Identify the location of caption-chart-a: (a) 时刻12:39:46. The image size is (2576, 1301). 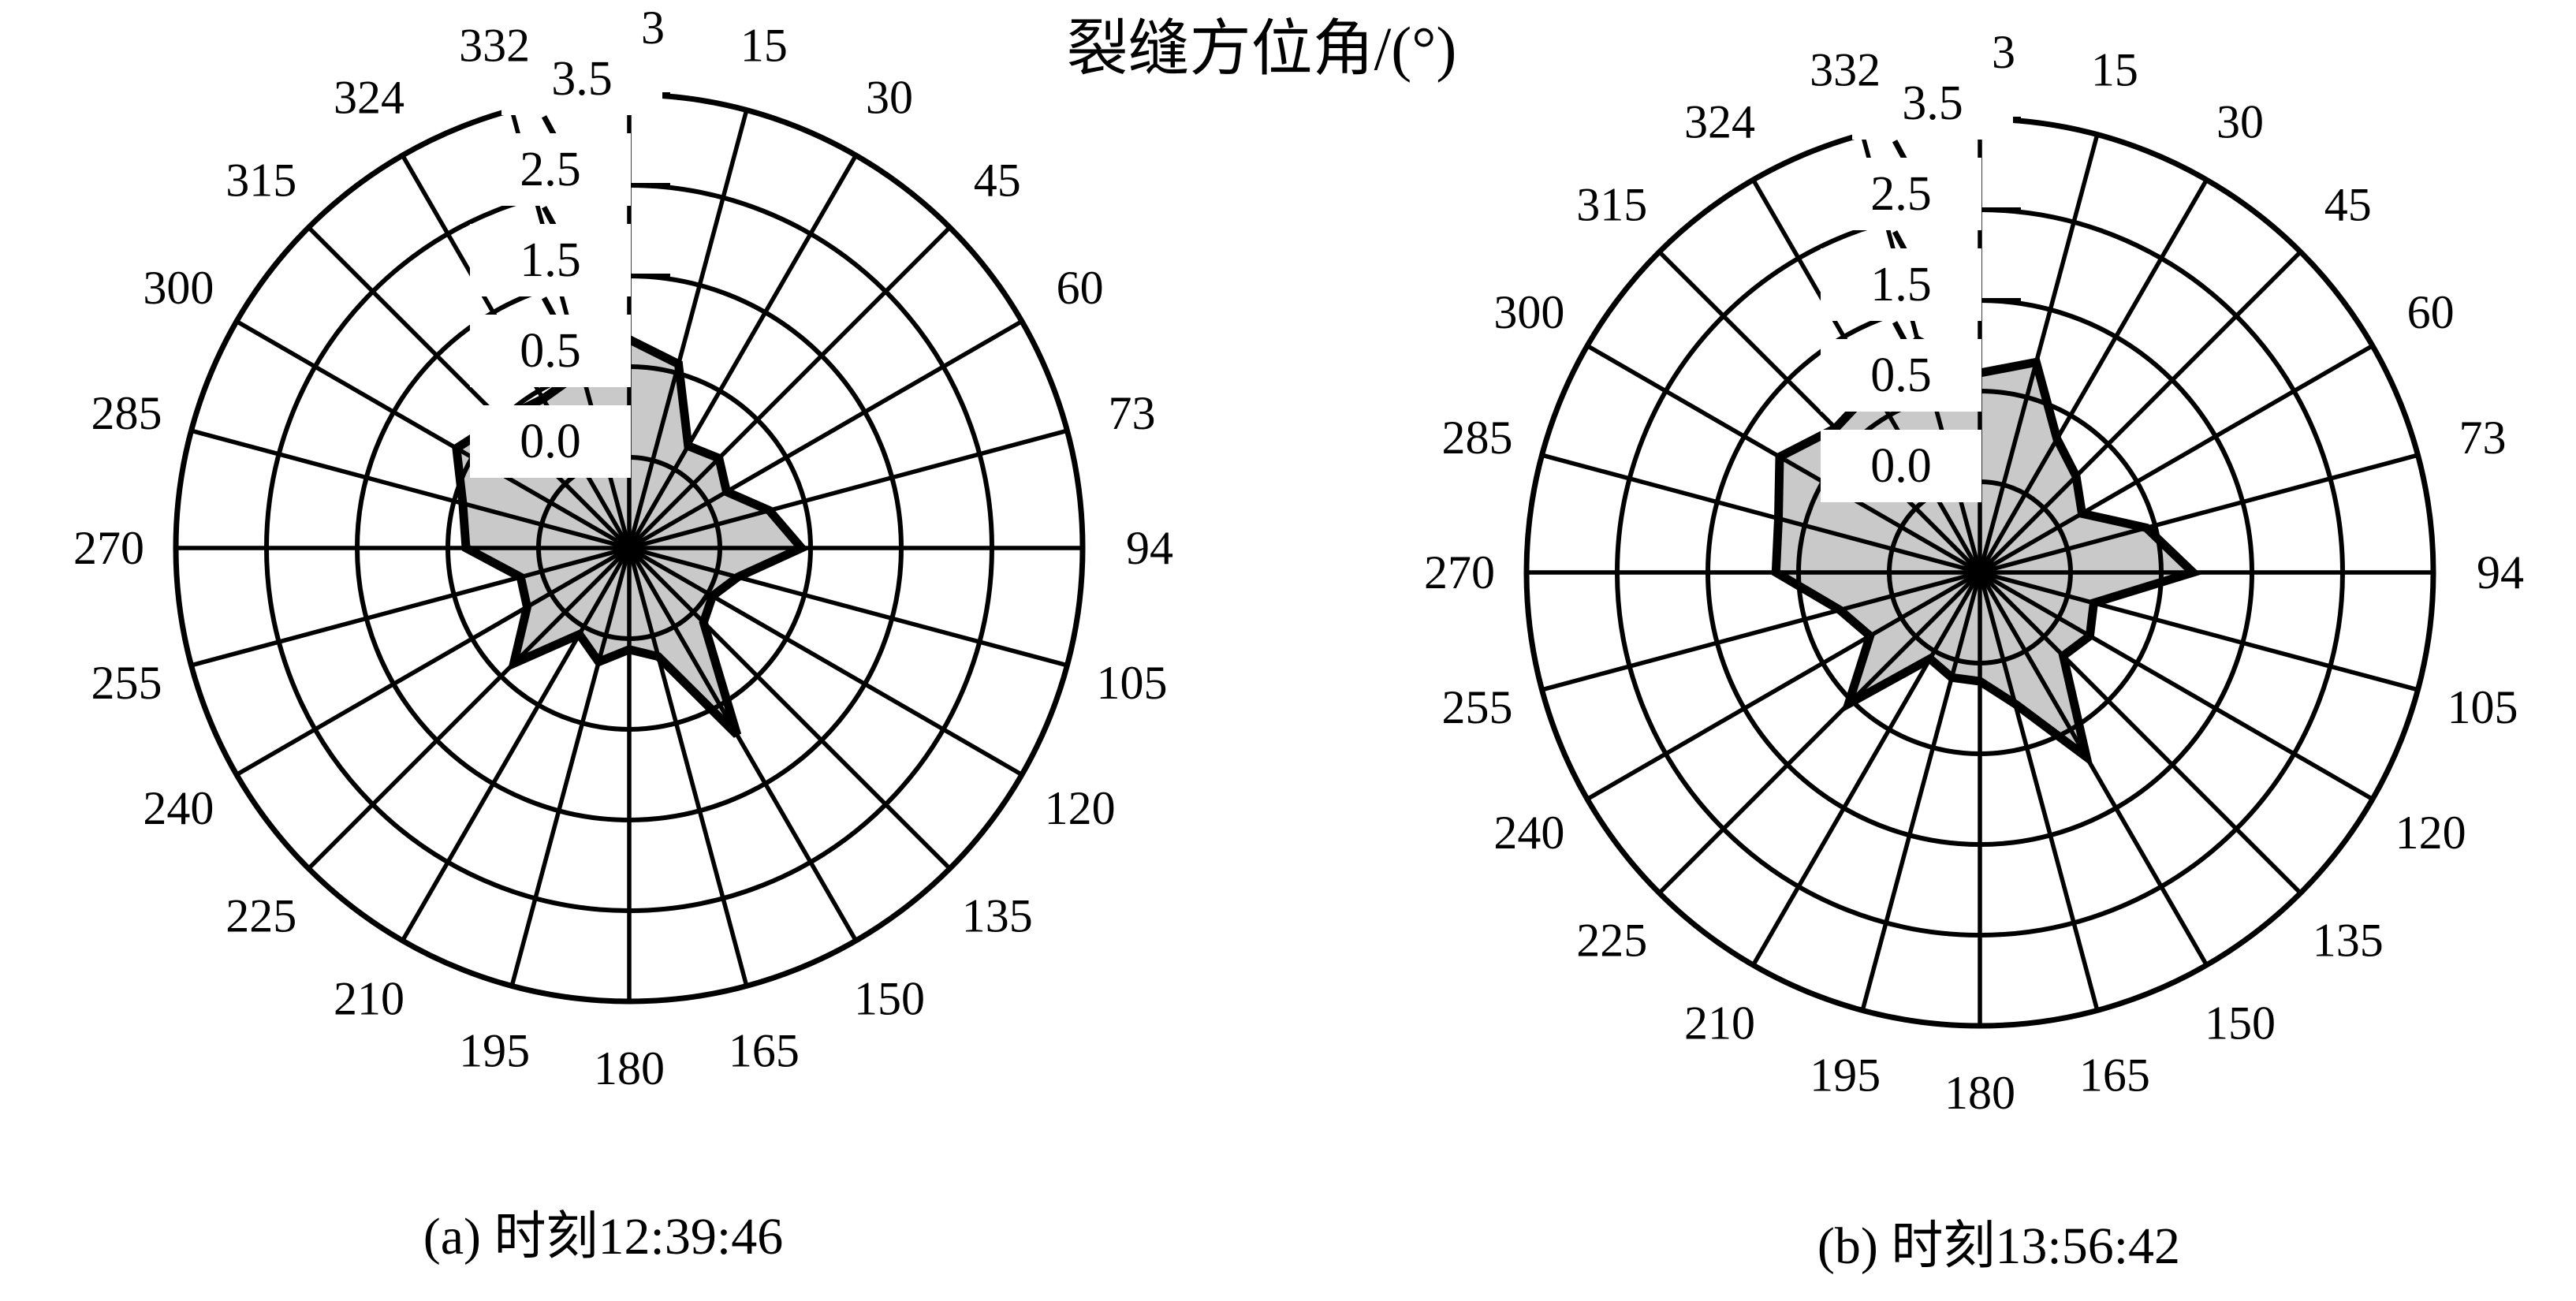
(603, 1237).